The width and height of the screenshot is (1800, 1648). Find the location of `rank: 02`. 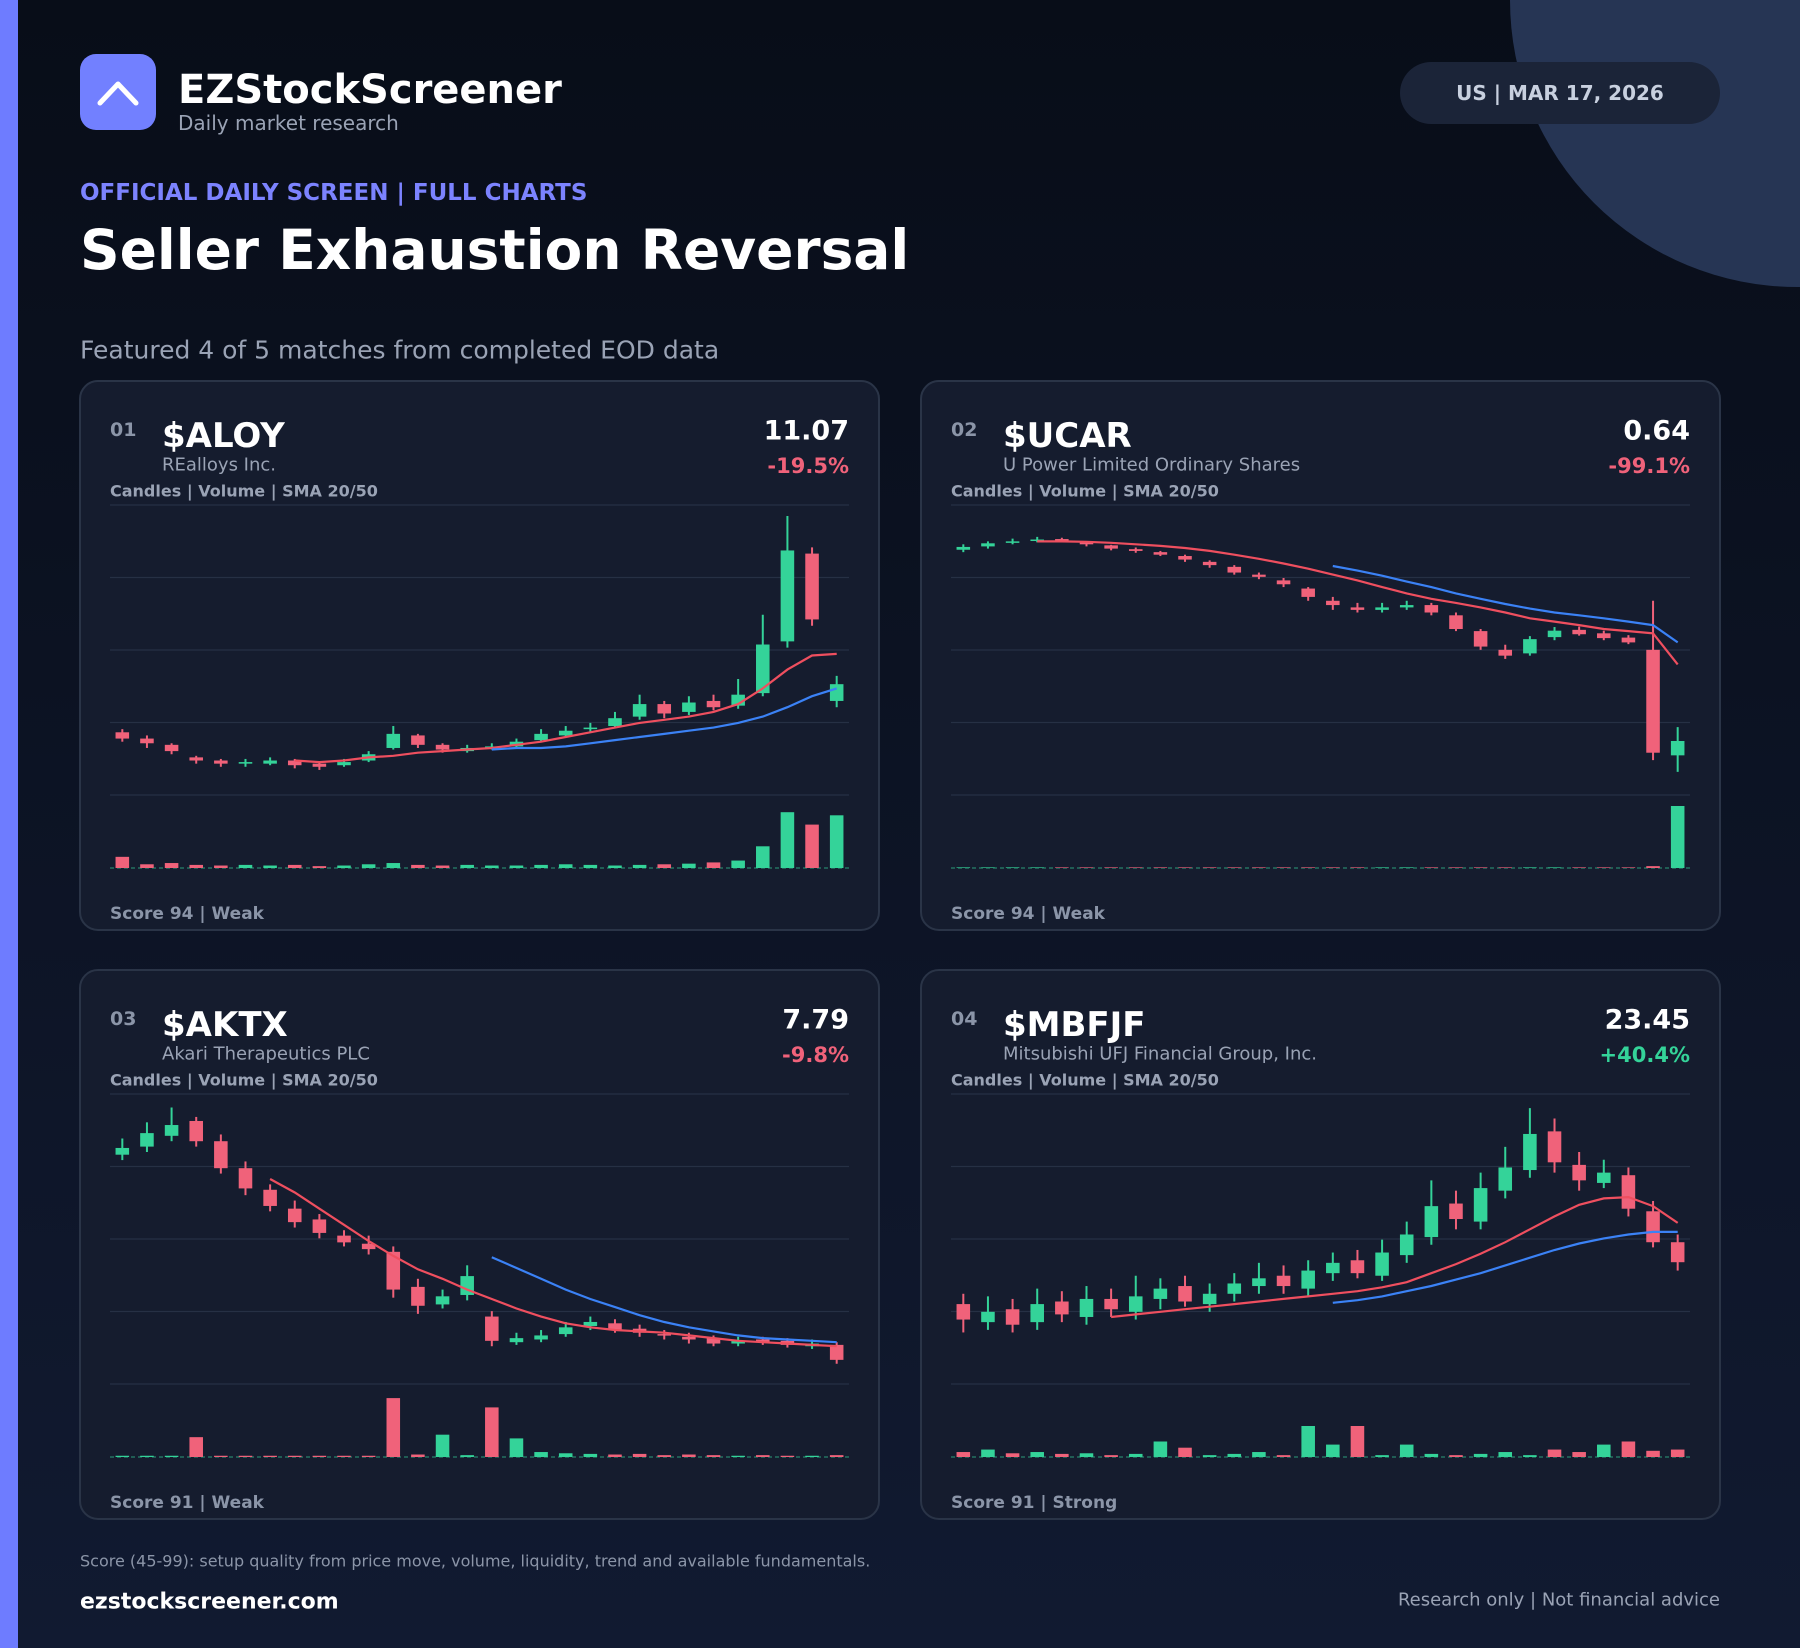

rank: 02 is located at coordinates (964, 430).